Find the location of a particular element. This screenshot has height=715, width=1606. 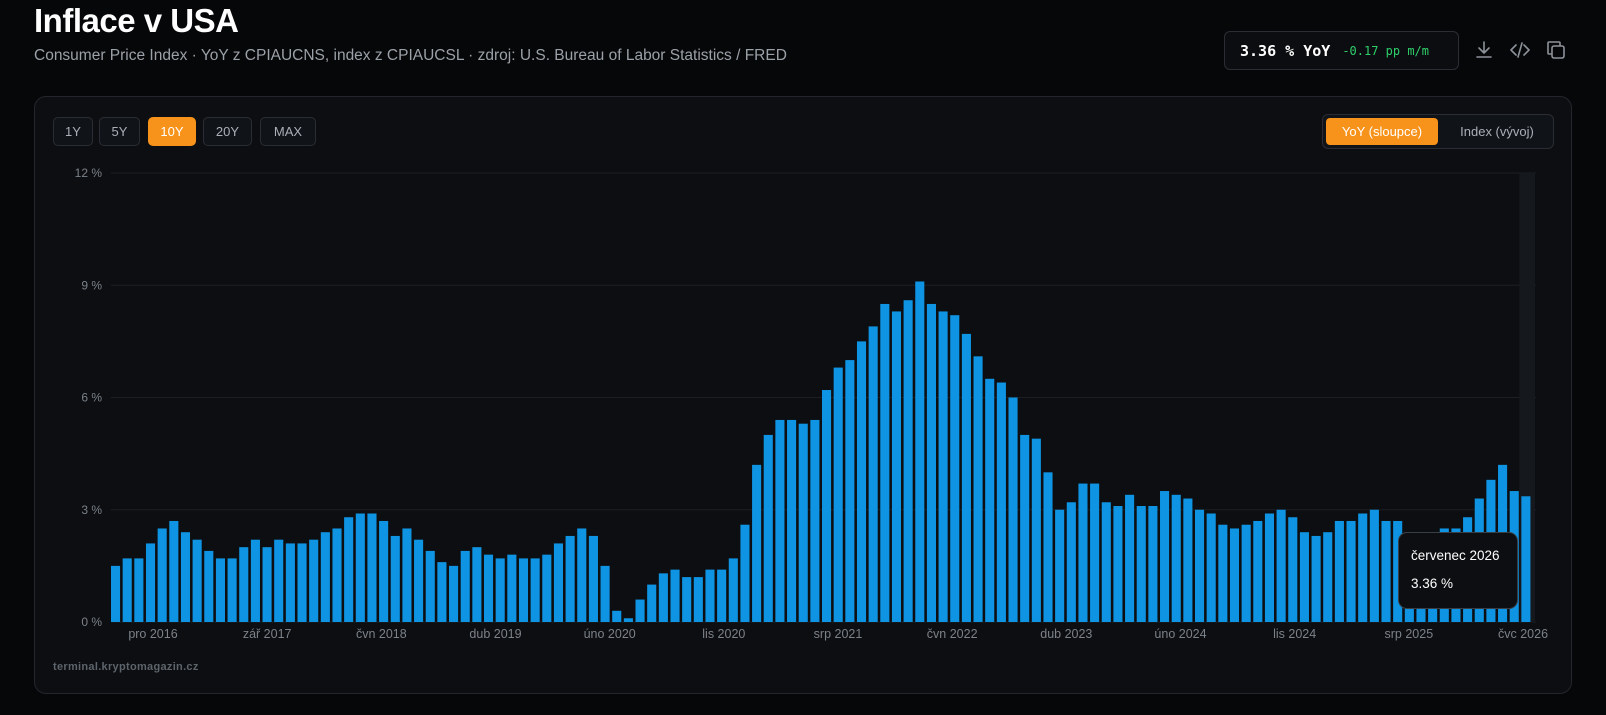

x-tick-label: srp 2021 is located at coordinates (838, 634).